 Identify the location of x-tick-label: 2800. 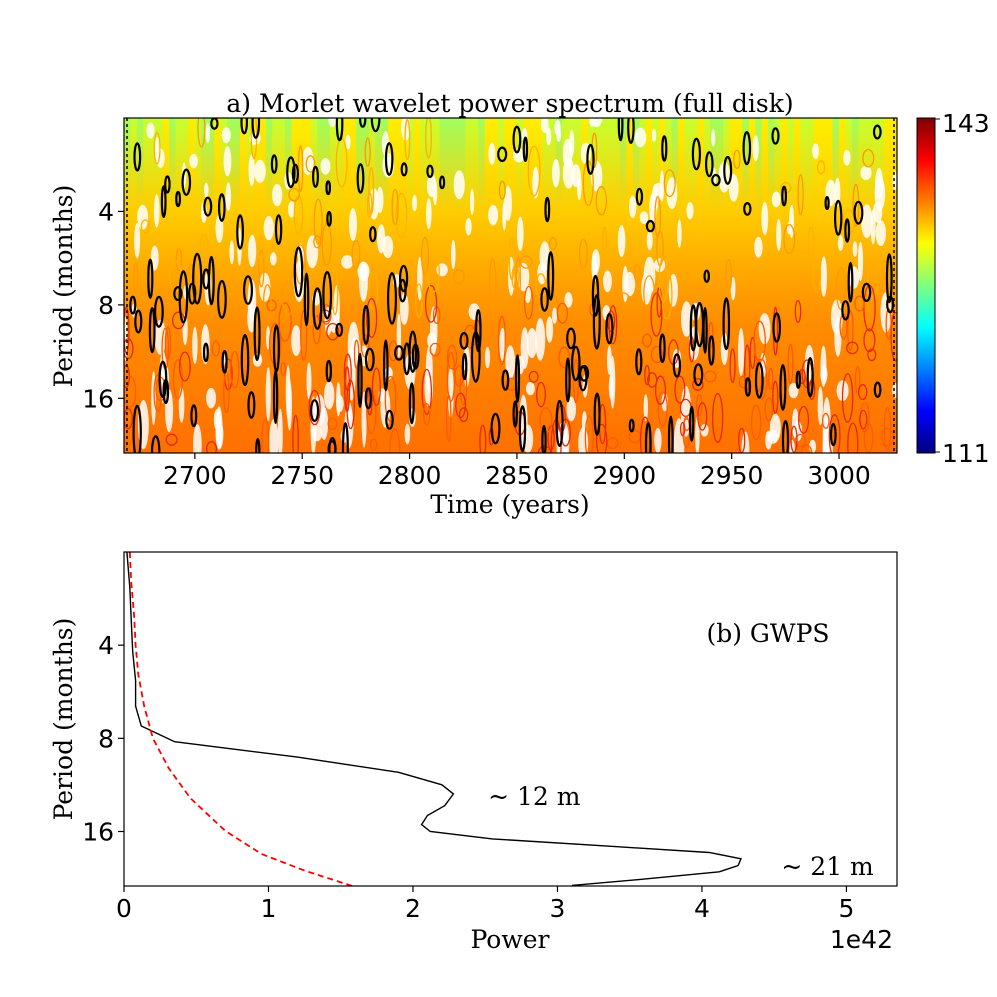
(410, 475).